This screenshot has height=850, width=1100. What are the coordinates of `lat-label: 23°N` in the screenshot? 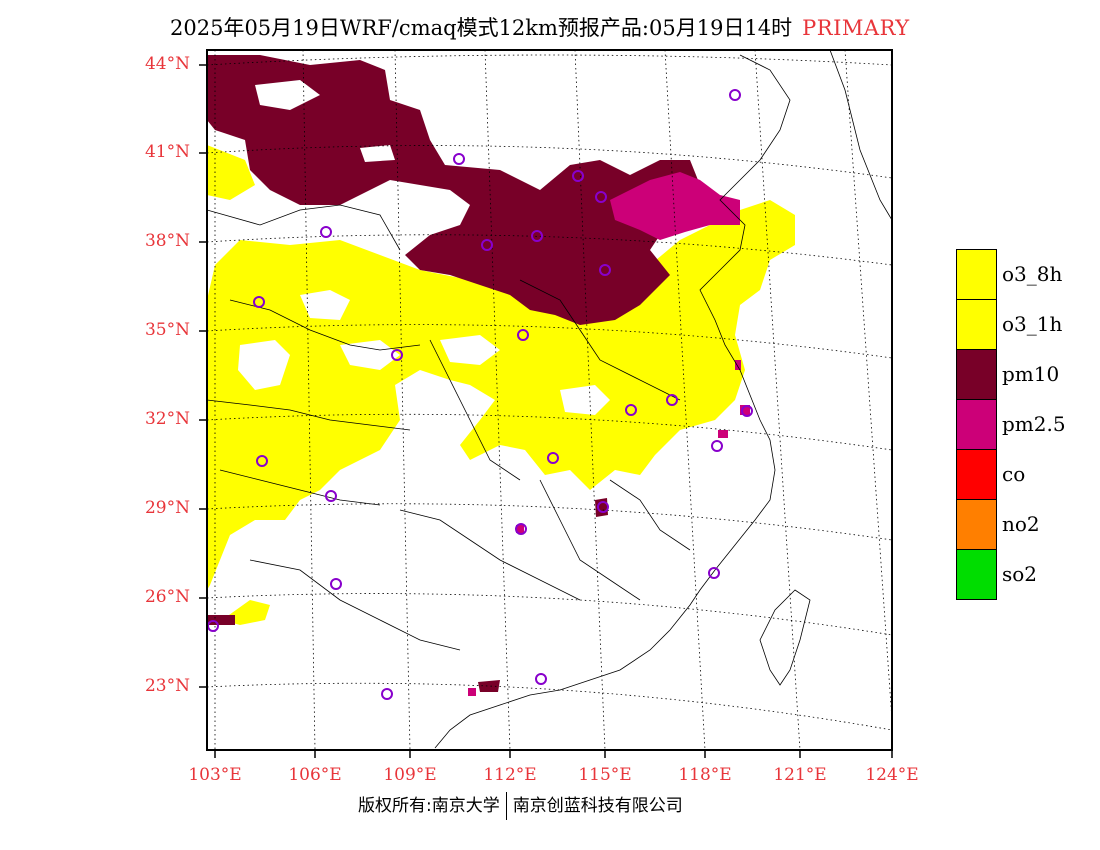 It's located at (167, 686).